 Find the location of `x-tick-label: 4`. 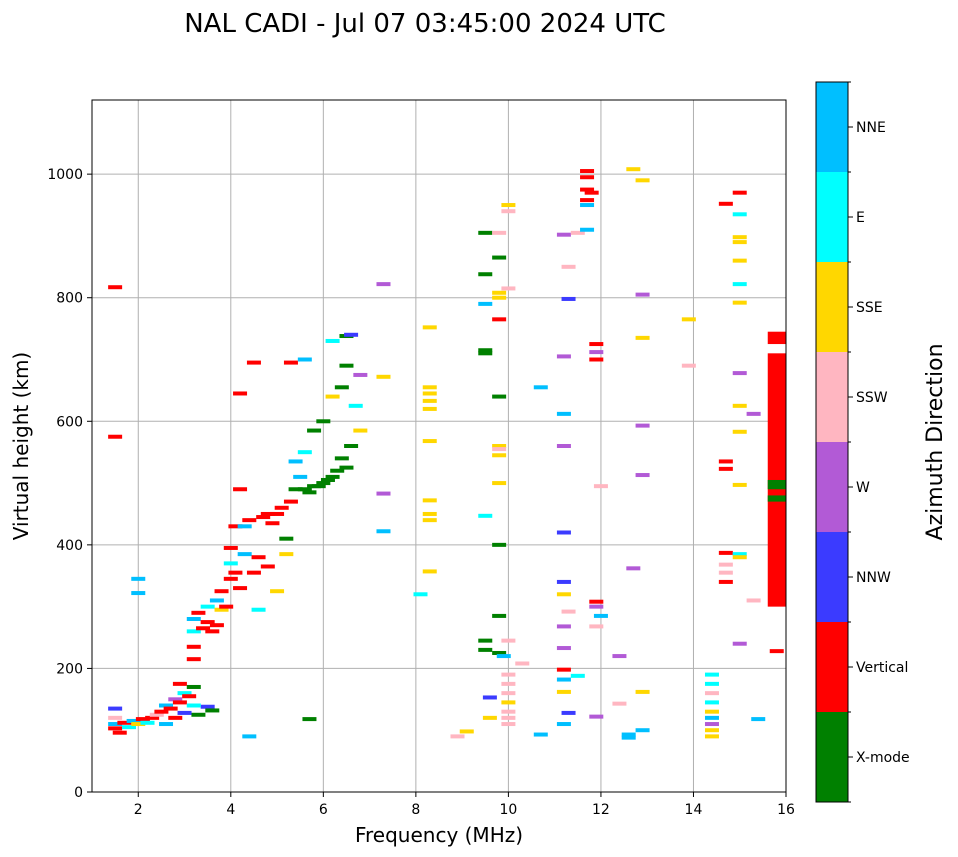

x-tick-label: 4 is located at coordinates (230, 810).